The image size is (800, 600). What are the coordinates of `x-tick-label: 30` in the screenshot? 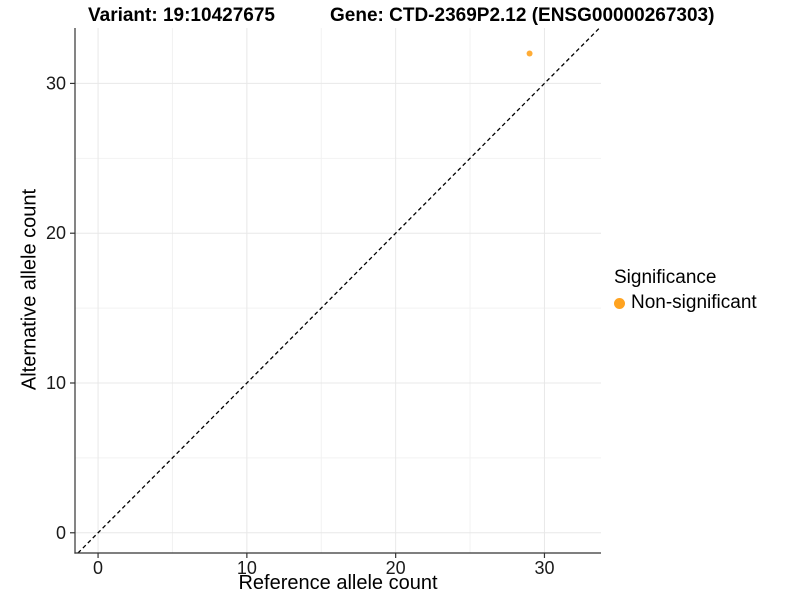 It's located at (544, 568).